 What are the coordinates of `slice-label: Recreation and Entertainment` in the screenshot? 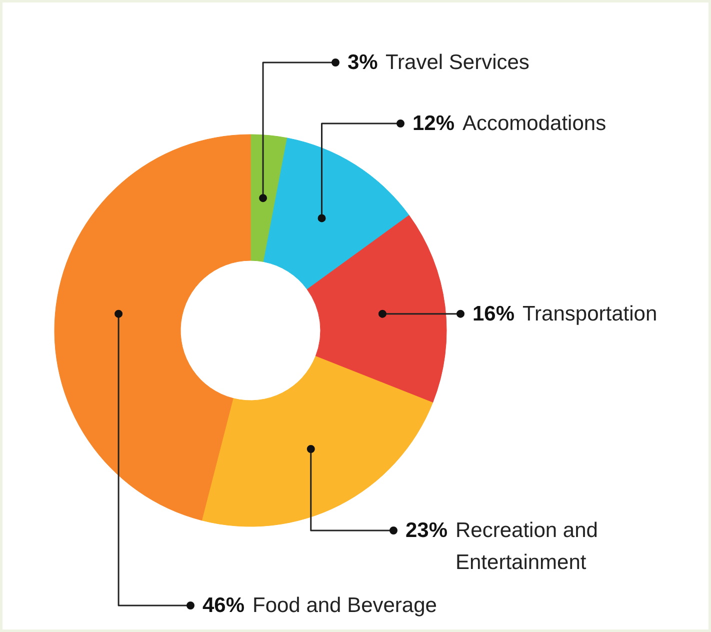 It's located at (527, 546).